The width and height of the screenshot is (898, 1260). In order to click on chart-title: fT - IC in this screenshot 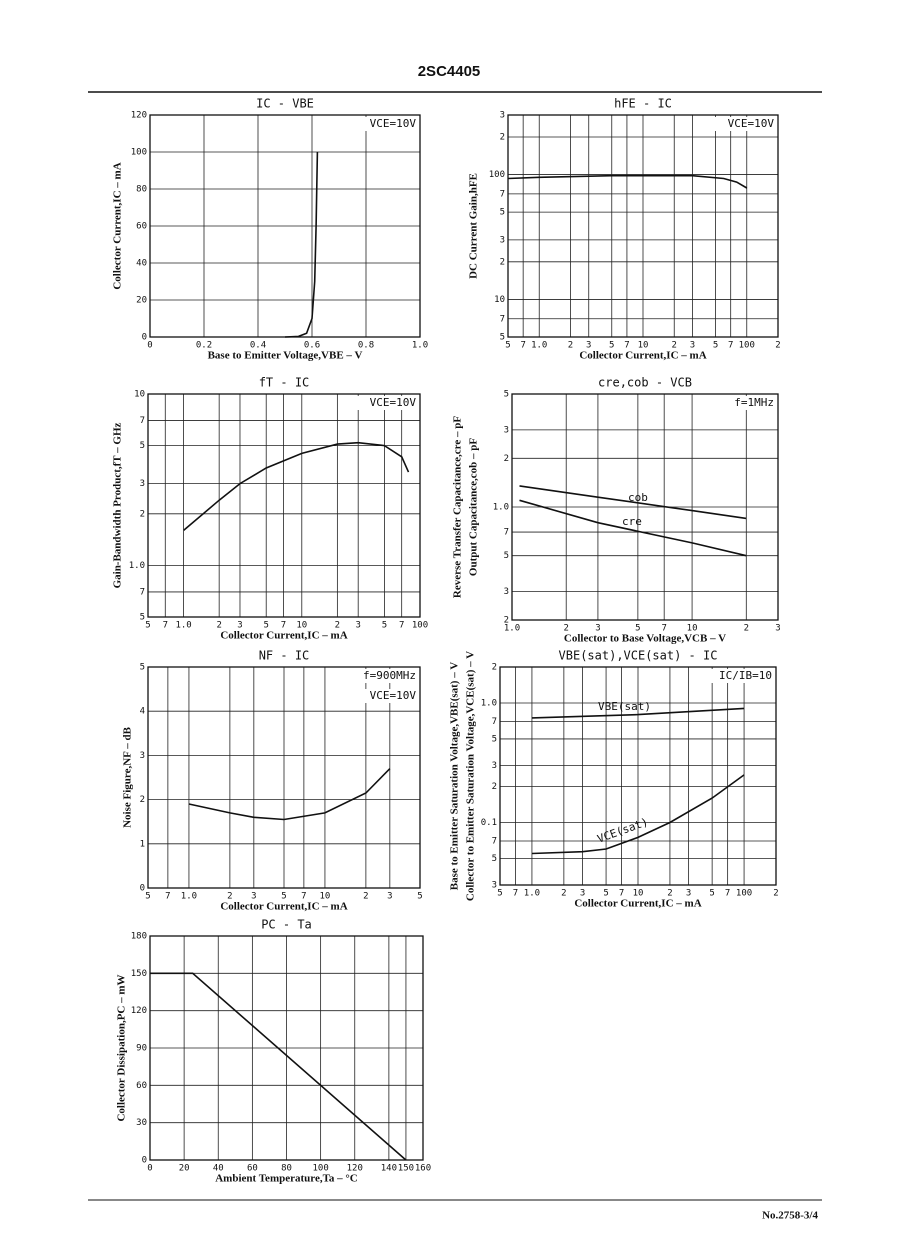, I will do `click(284, 383)`.